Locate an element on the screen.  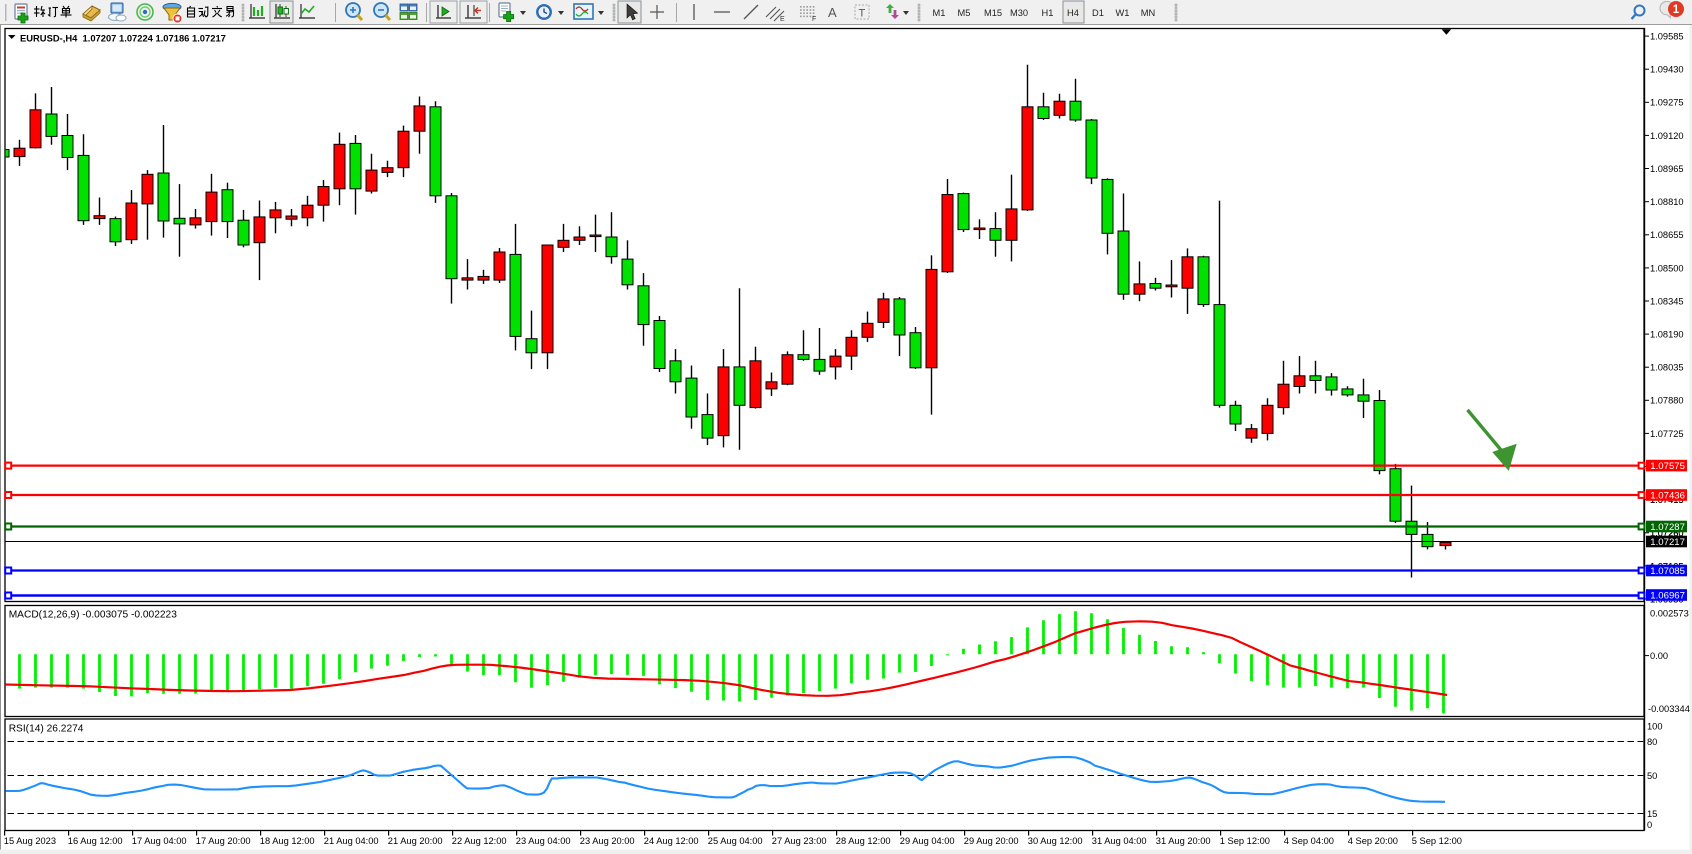
svg-text: M30 is located at coordinates (1019, 13).